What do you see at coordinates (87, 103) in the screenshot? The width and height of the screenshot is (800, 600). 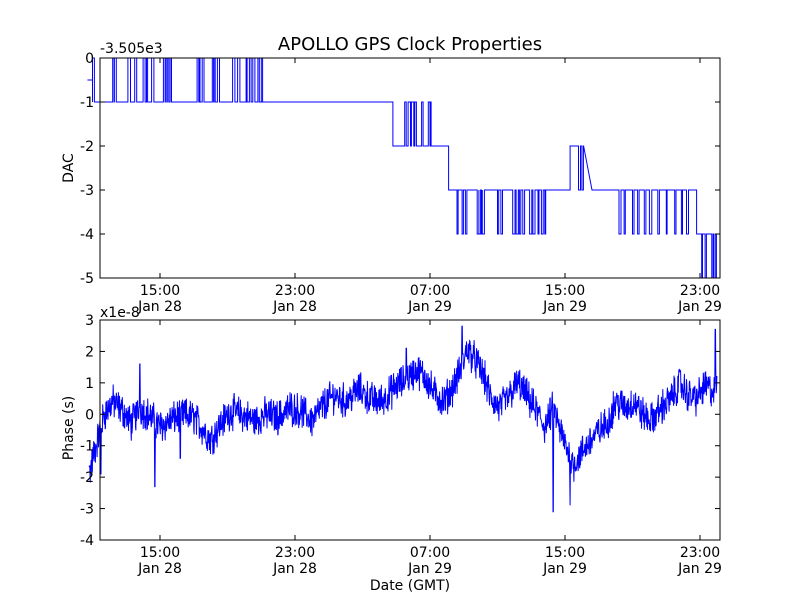 I see `dac-y-tick-label: -1` at bounding box center [87, 103].